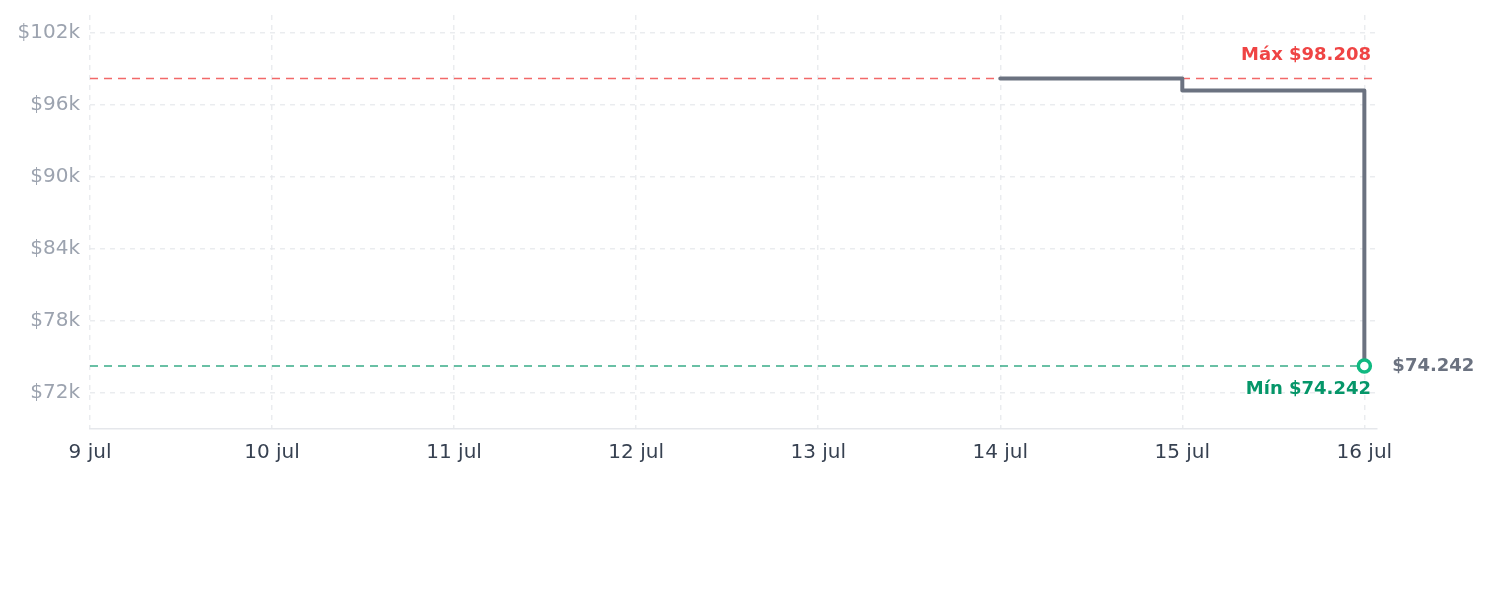 This screenshot has height=607, width=1491. I want to click on x-tick-label: 10 jul, so click(272, 451).